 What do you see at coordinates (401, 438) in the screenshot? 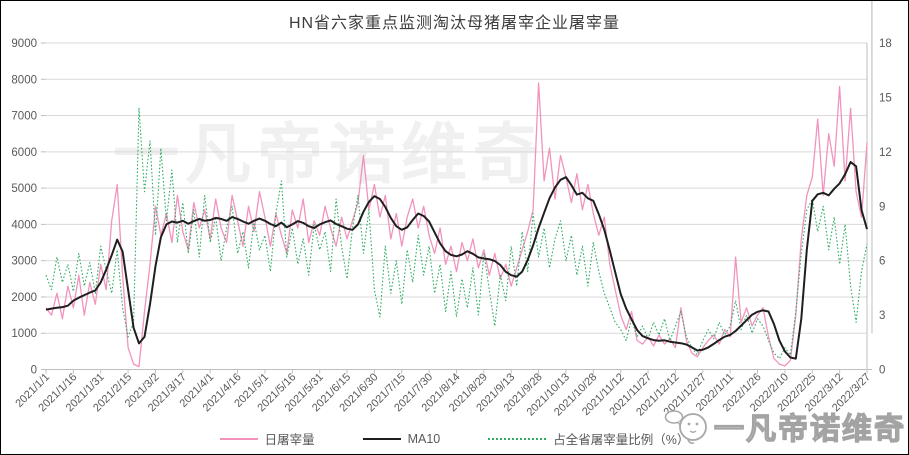
I see `legend-item-ma10: MA10` at bounding box center [401, 438].